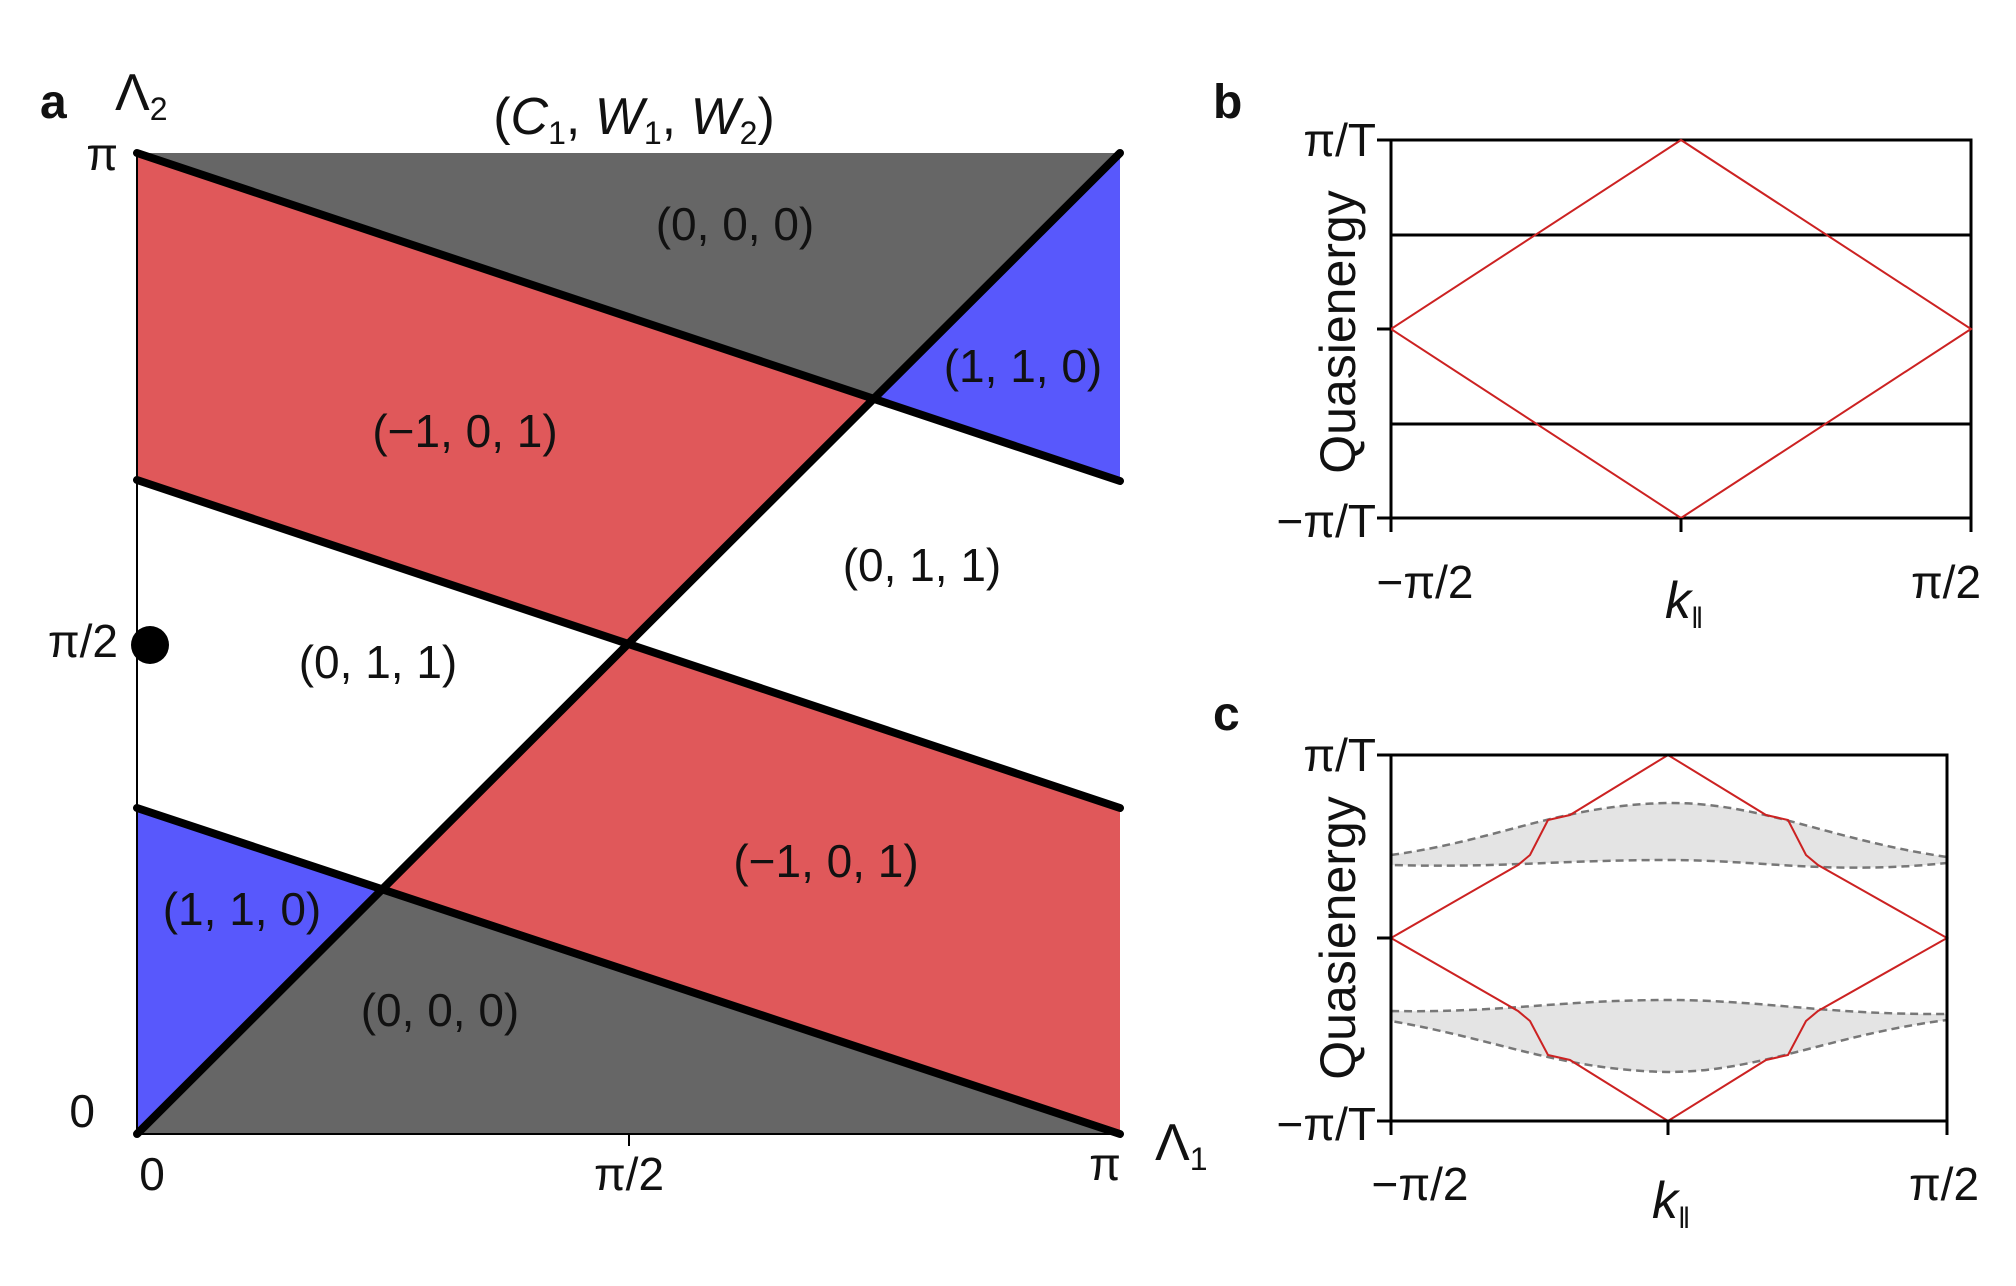 The width and height of the screenshot is (2016, 1286). Describe the element at coordinates (628, 275) in the screenshot. I see `region-000-top` at that location.